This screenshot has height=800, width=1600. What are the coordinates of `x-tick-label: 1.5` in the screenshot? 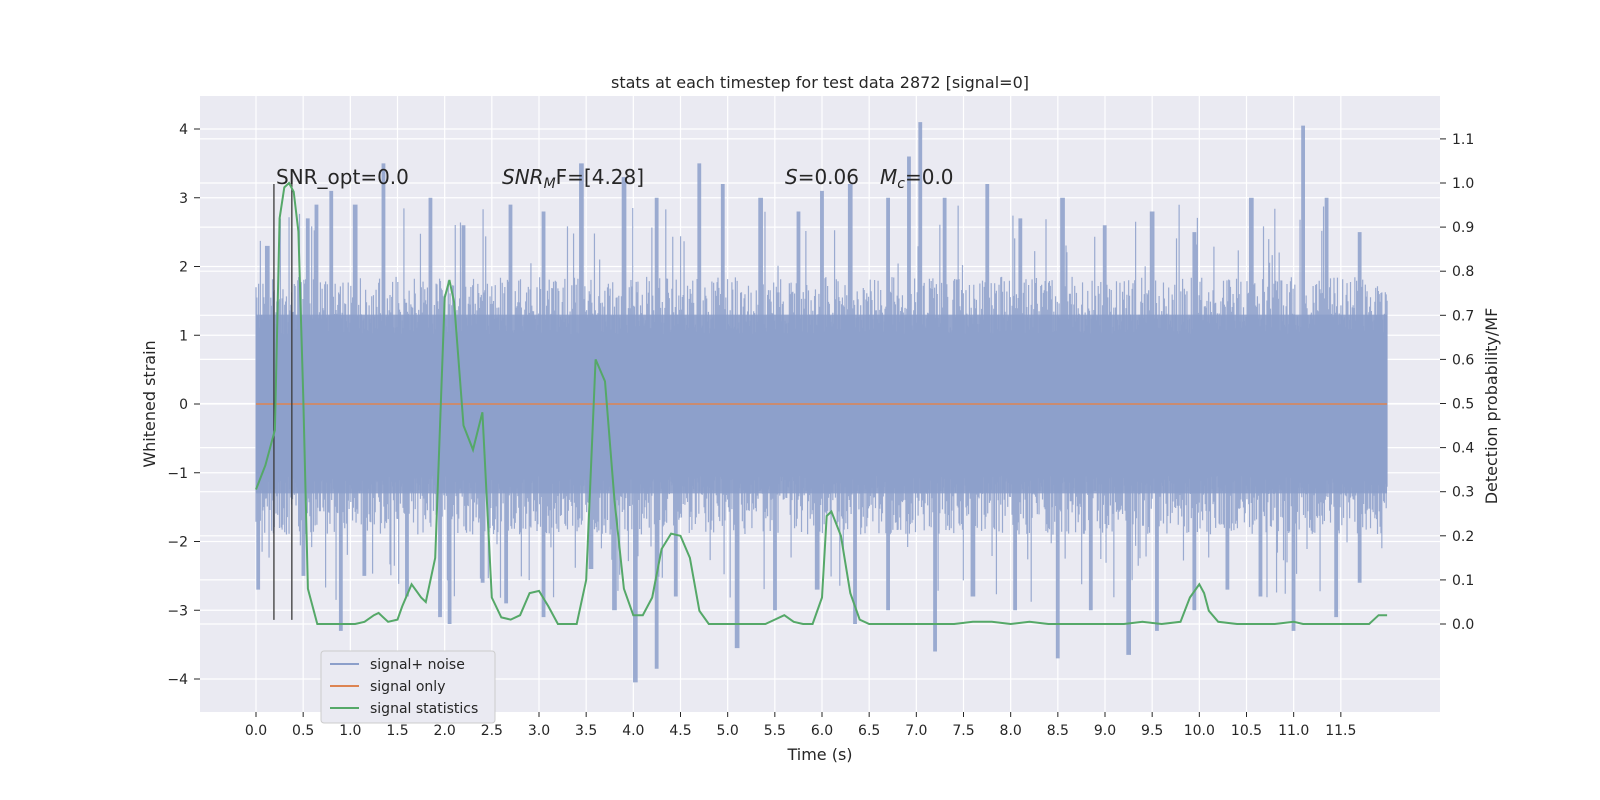 It's located at (397, 731).